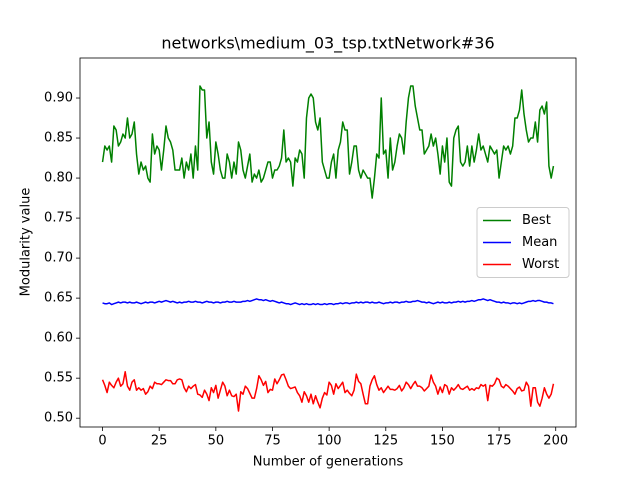 This screenshot has width=640, height=480. I want to click on y-tick-label: 0.90, so click(58, 98).